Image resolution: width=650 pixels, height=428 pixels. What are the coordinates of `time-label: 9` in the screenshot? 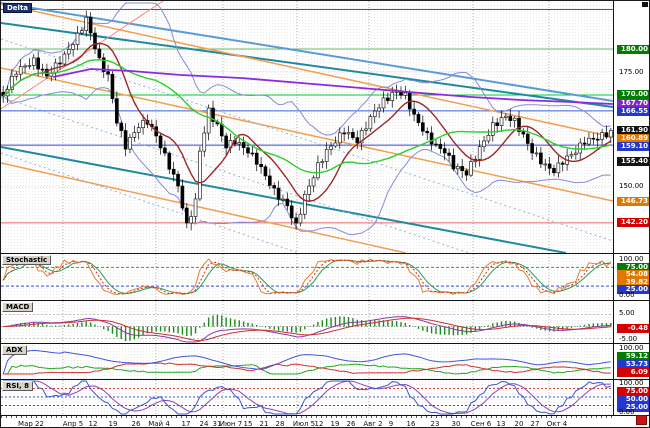 It's located at (391, 424).